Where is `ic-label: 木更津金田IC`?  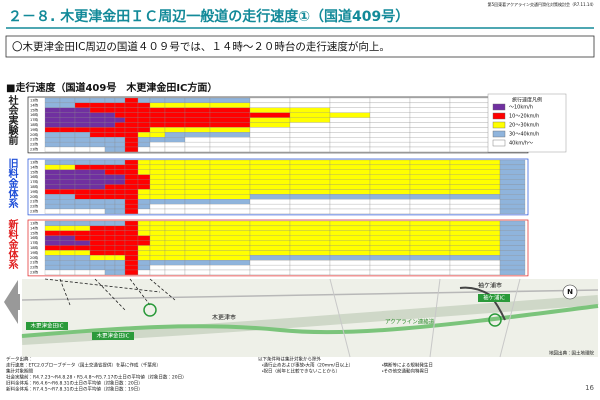
ic-label: 木更津金田IC is located at coordinates (113, 336).